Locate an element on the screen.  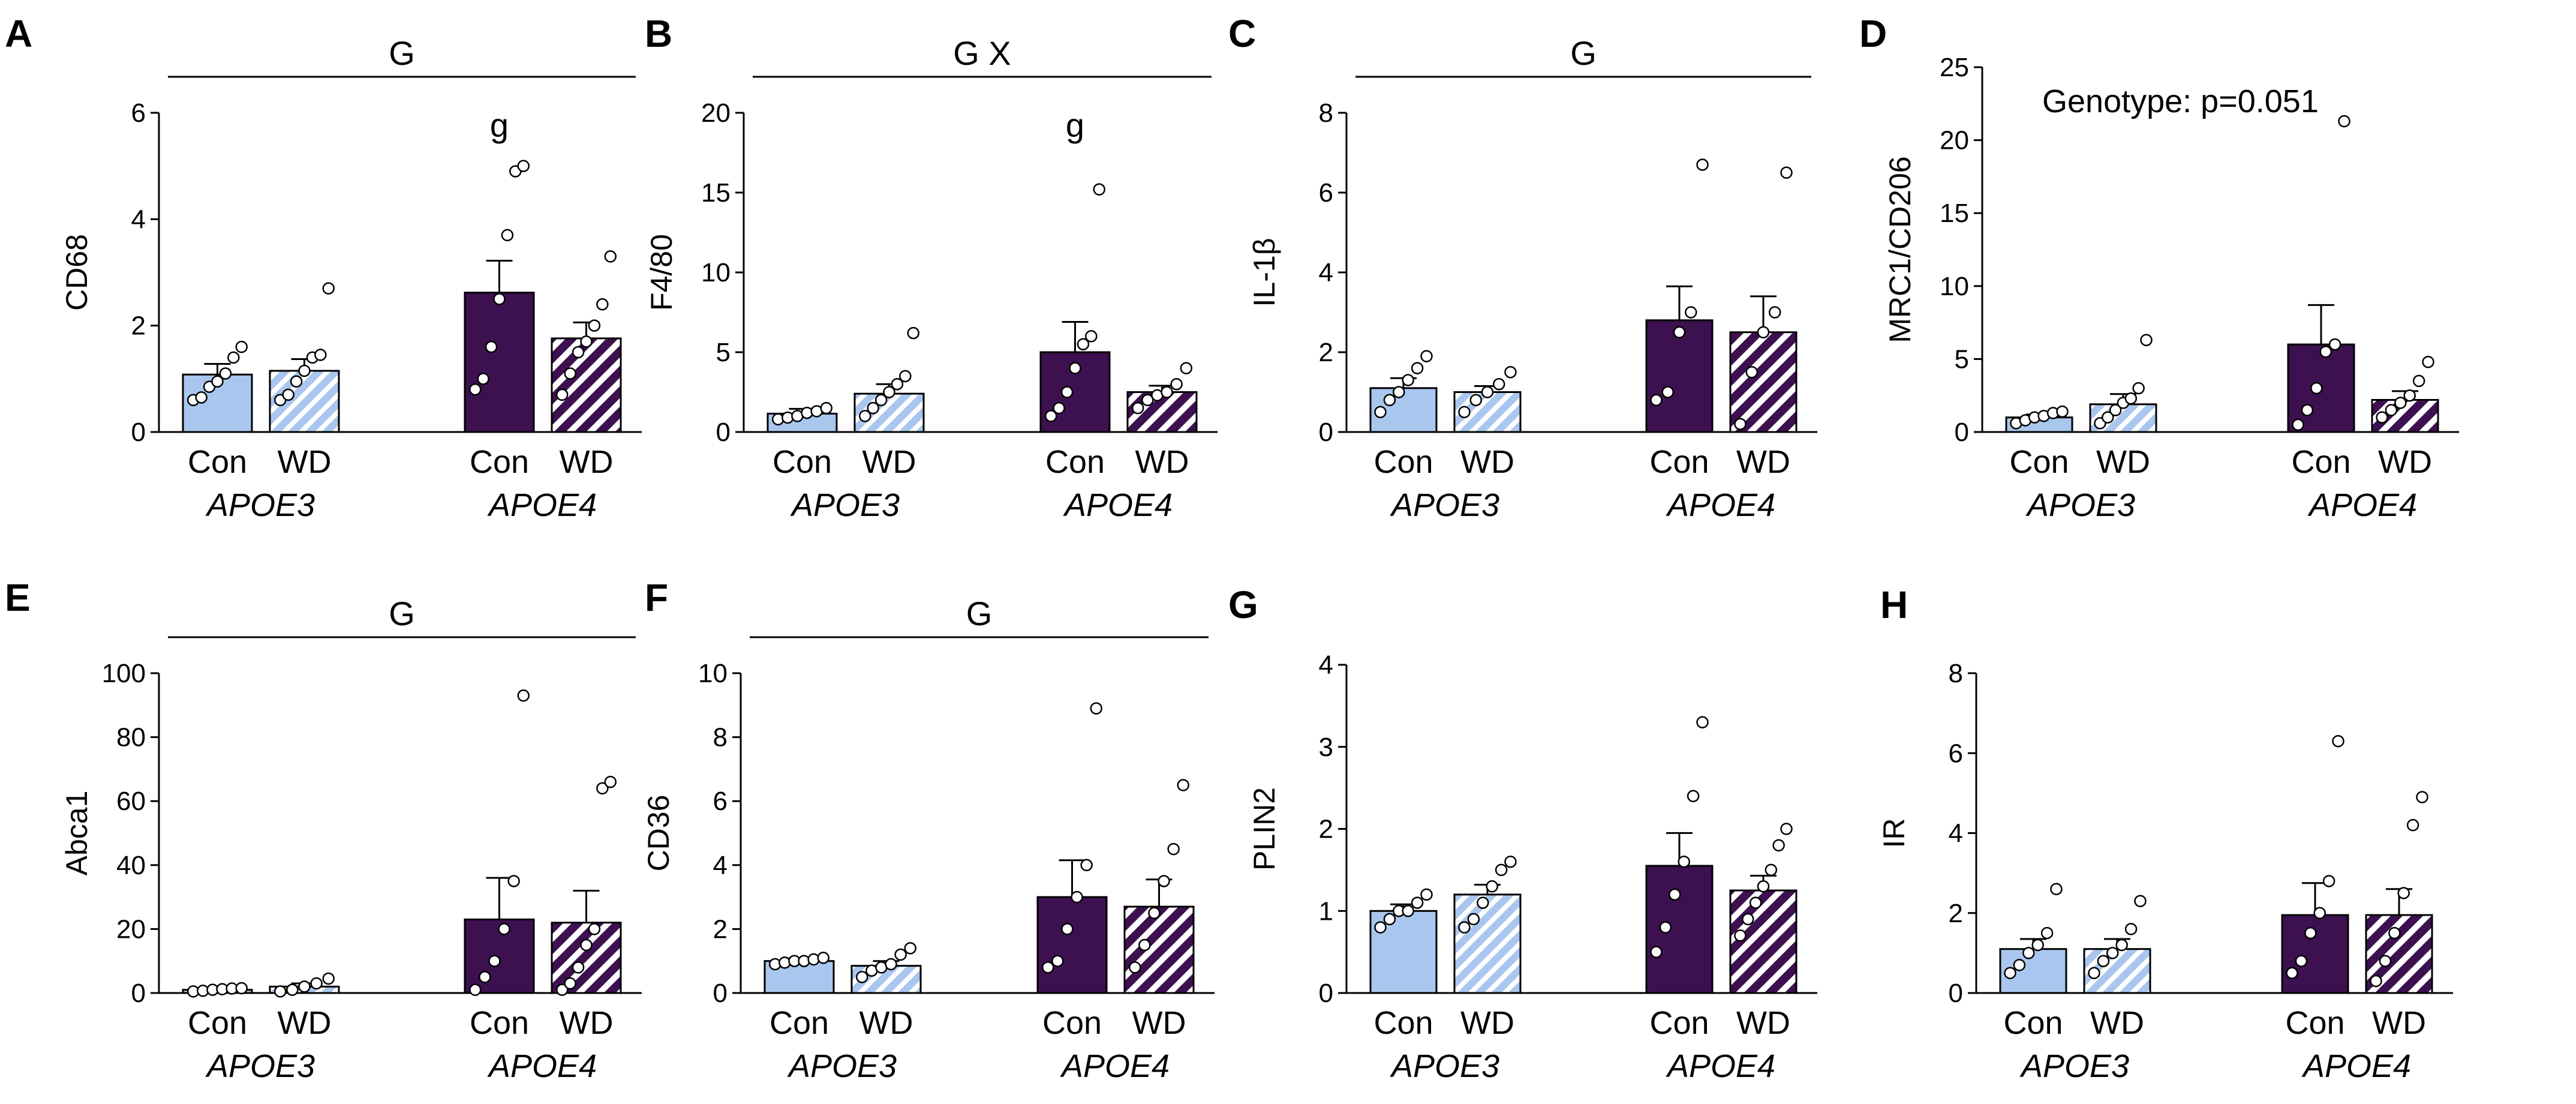
y-axis-label: F4/80 is located at coordinates (661, 272).